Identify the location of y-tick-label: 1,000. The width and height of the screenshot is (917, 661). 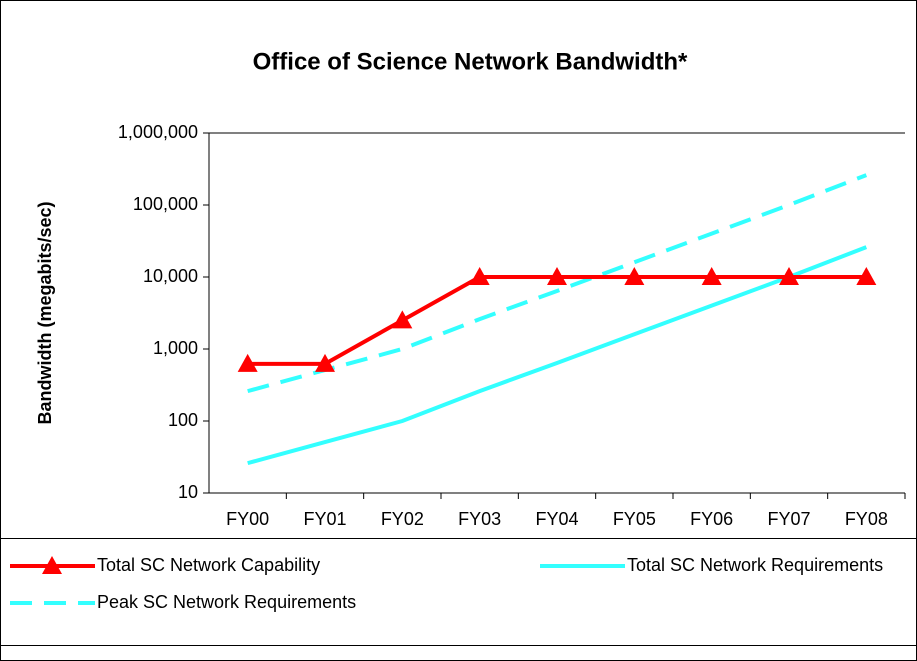
(175, 348).